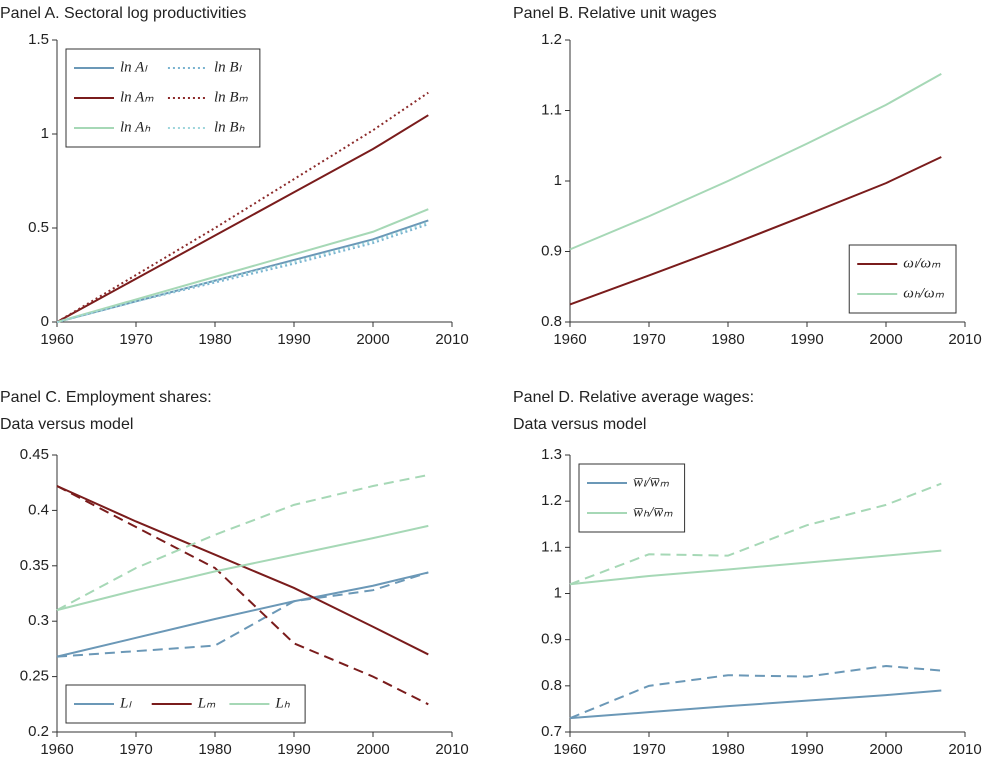 The height and width of the screenshot is (773, 987). Describe the element at coordinates (163, 98) in the screenshot. I see `legend: ln Aₗ ln Bₗ ln Aₘ ln Bₘ ln Aₕ ln Bₕ` at that location.